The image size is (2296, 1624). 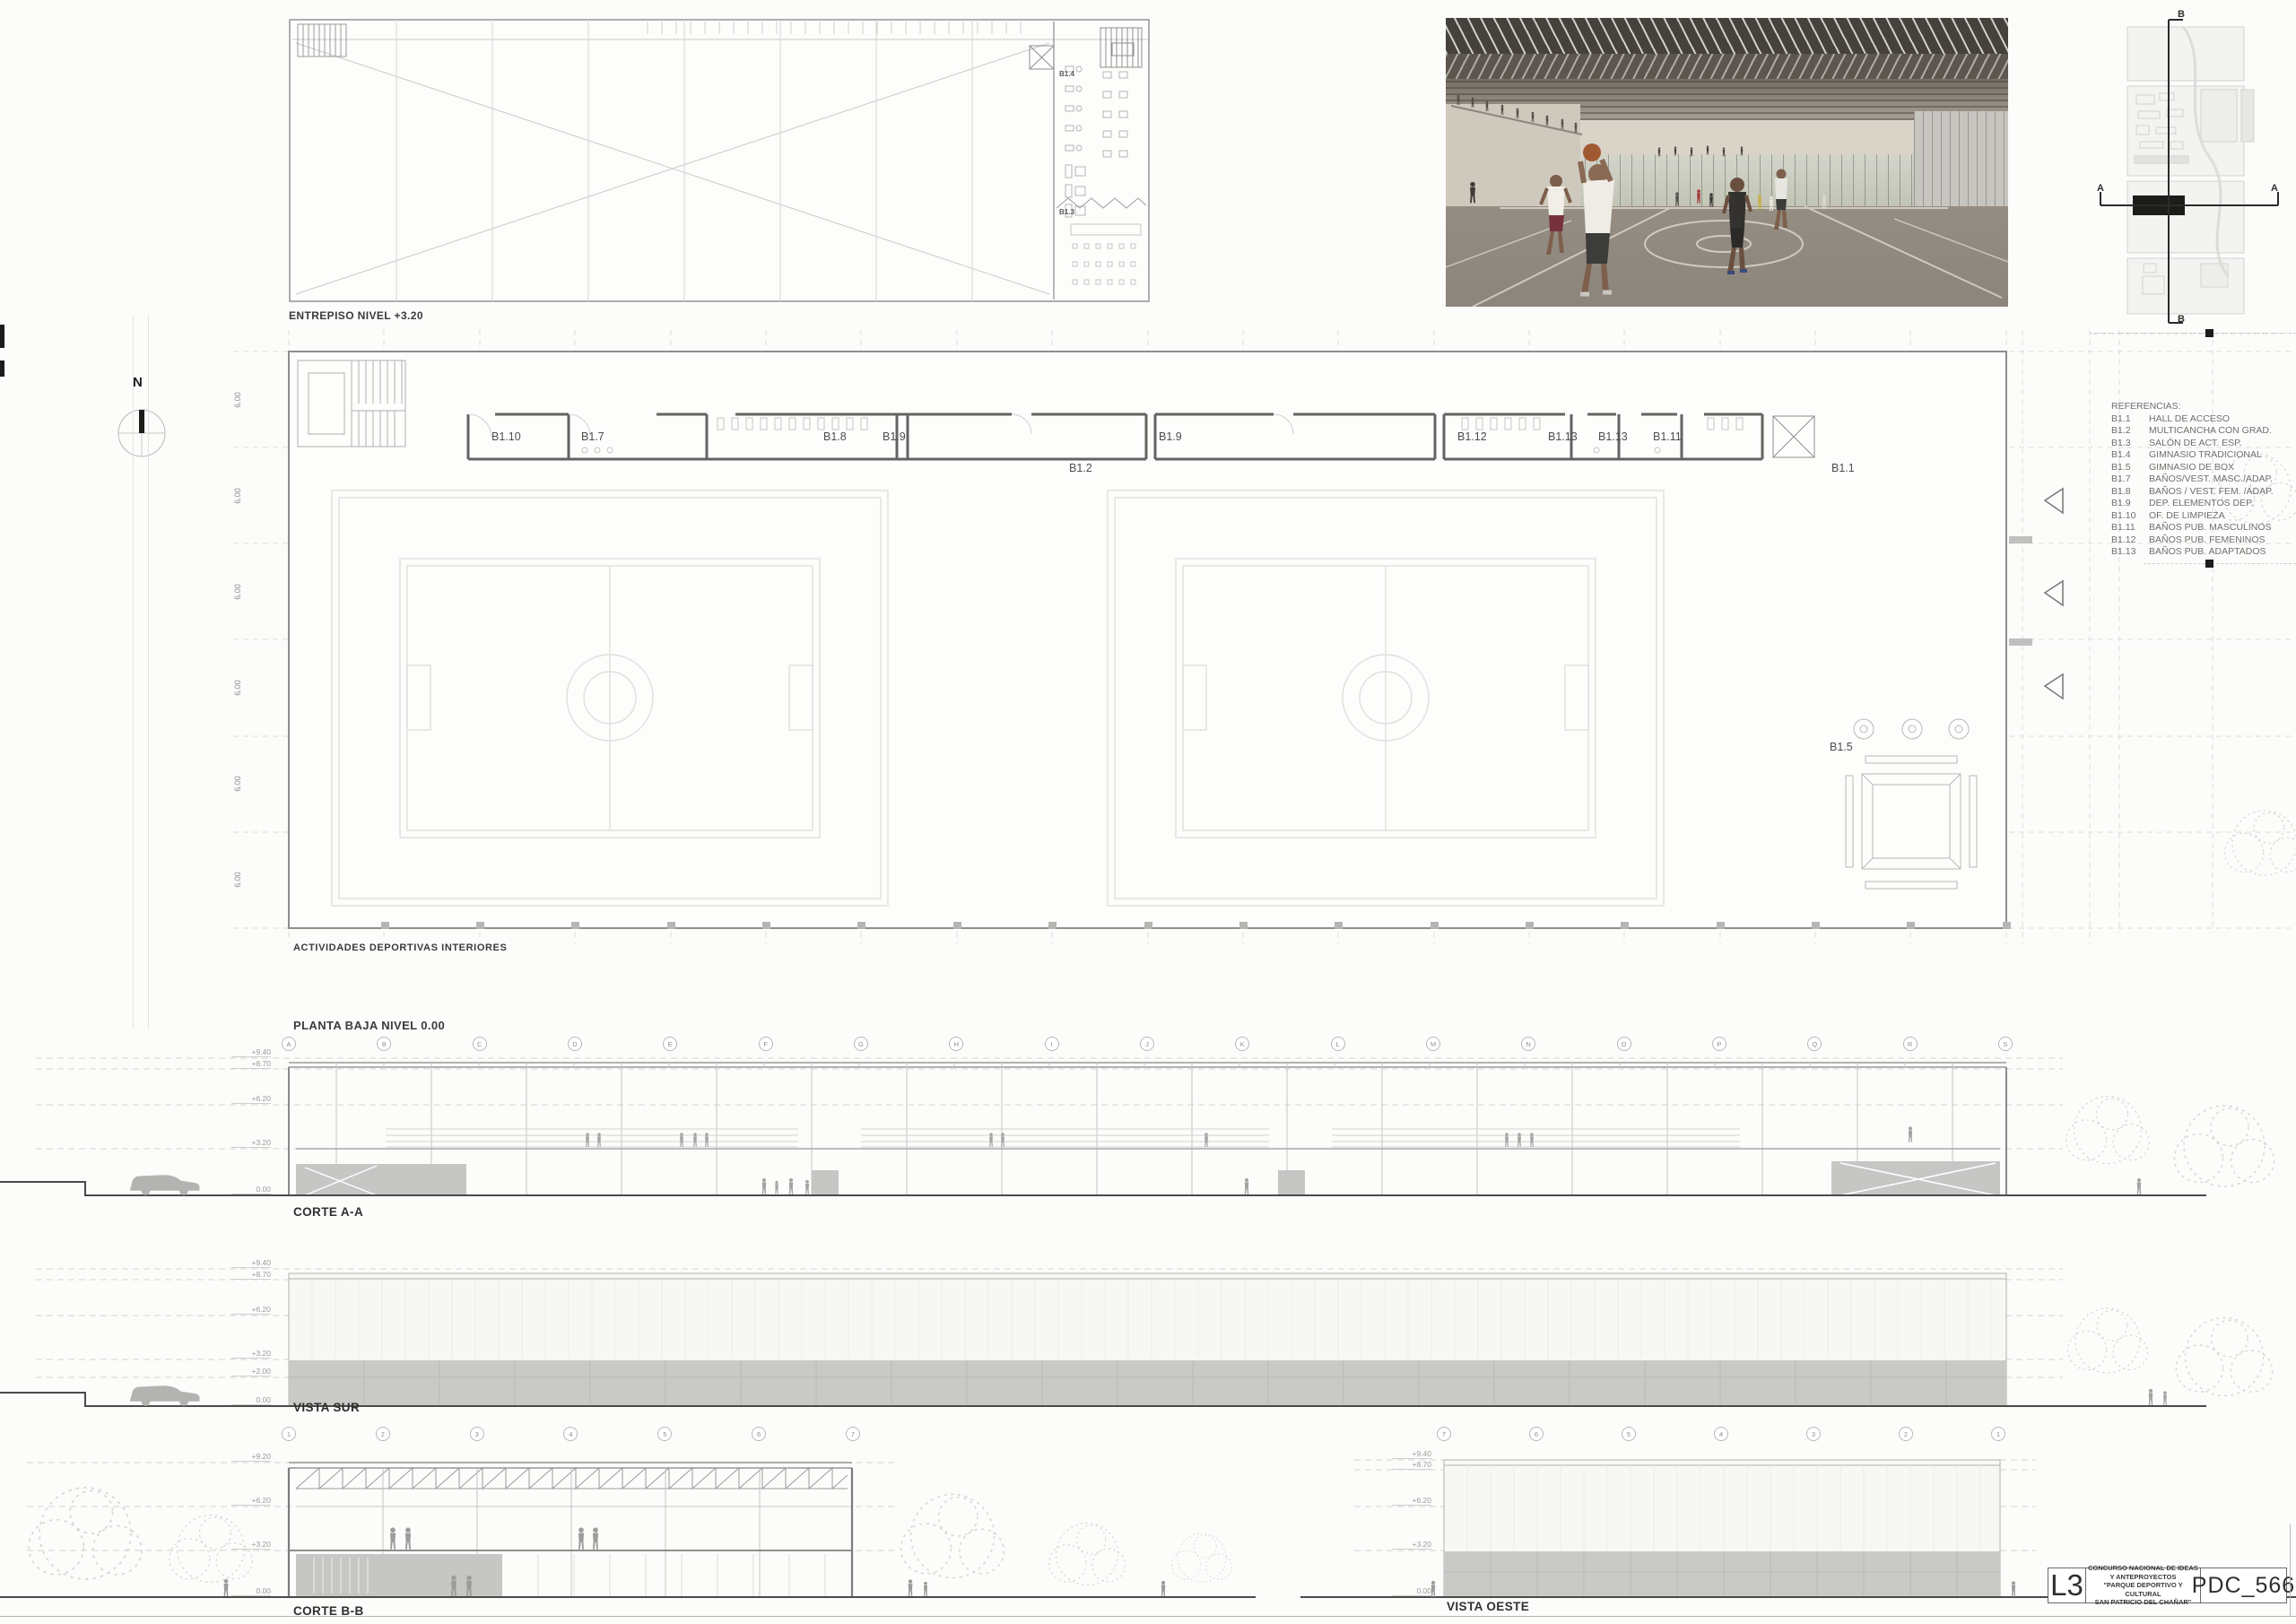 I want to click on vista-oeste-caption: VISTA OESTE, so click(x=1488, y=1606).